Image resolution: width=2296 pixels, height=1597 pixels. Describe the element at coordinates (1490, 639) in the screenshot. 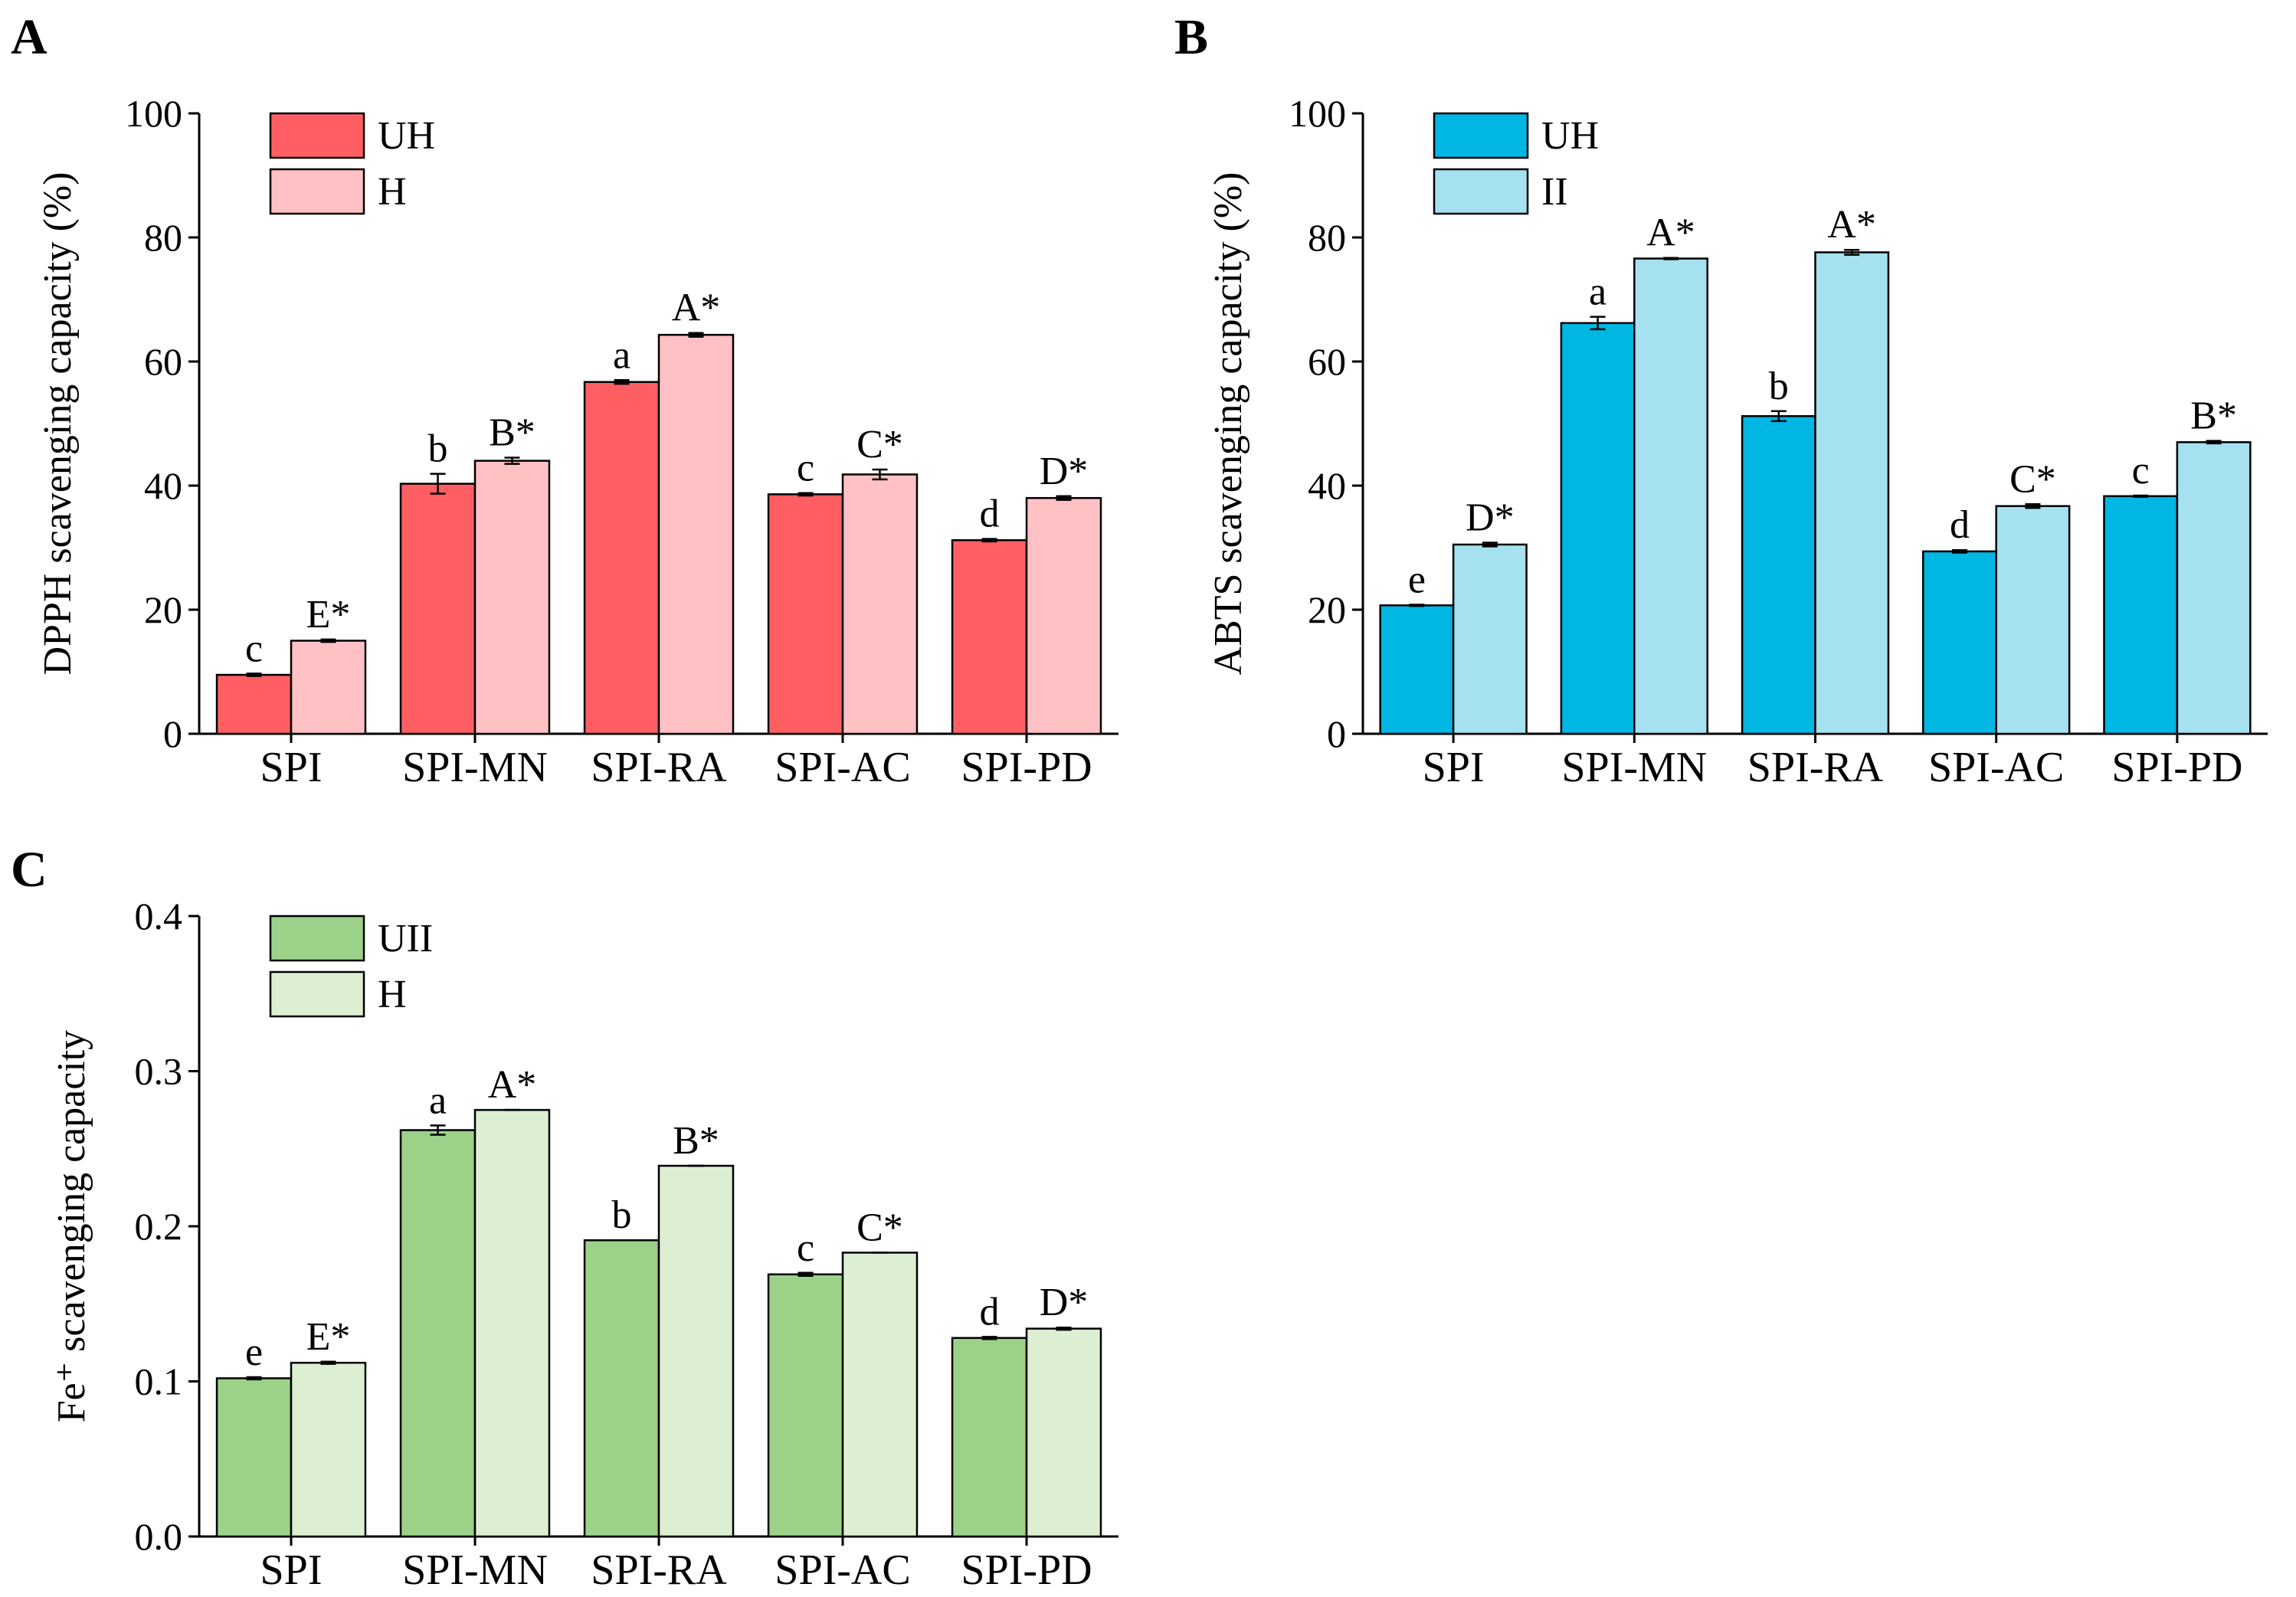

I see `bar-ii-spi` at that location.